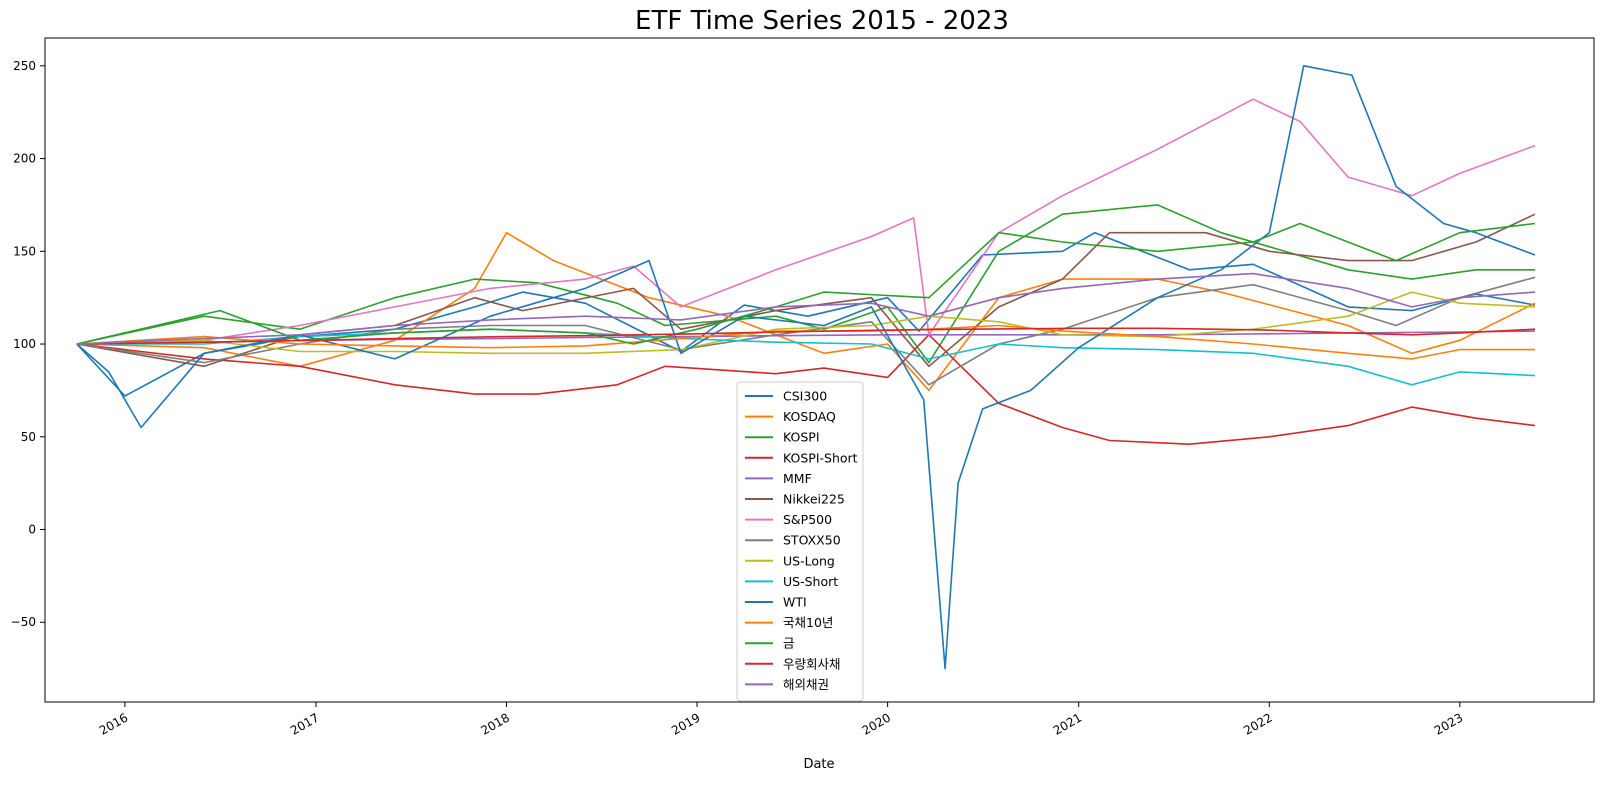 Image resolution: width=1605 pixels, height=786 pixels. I want to click on legend-label: KOSPI-Short, so click(820, 457).